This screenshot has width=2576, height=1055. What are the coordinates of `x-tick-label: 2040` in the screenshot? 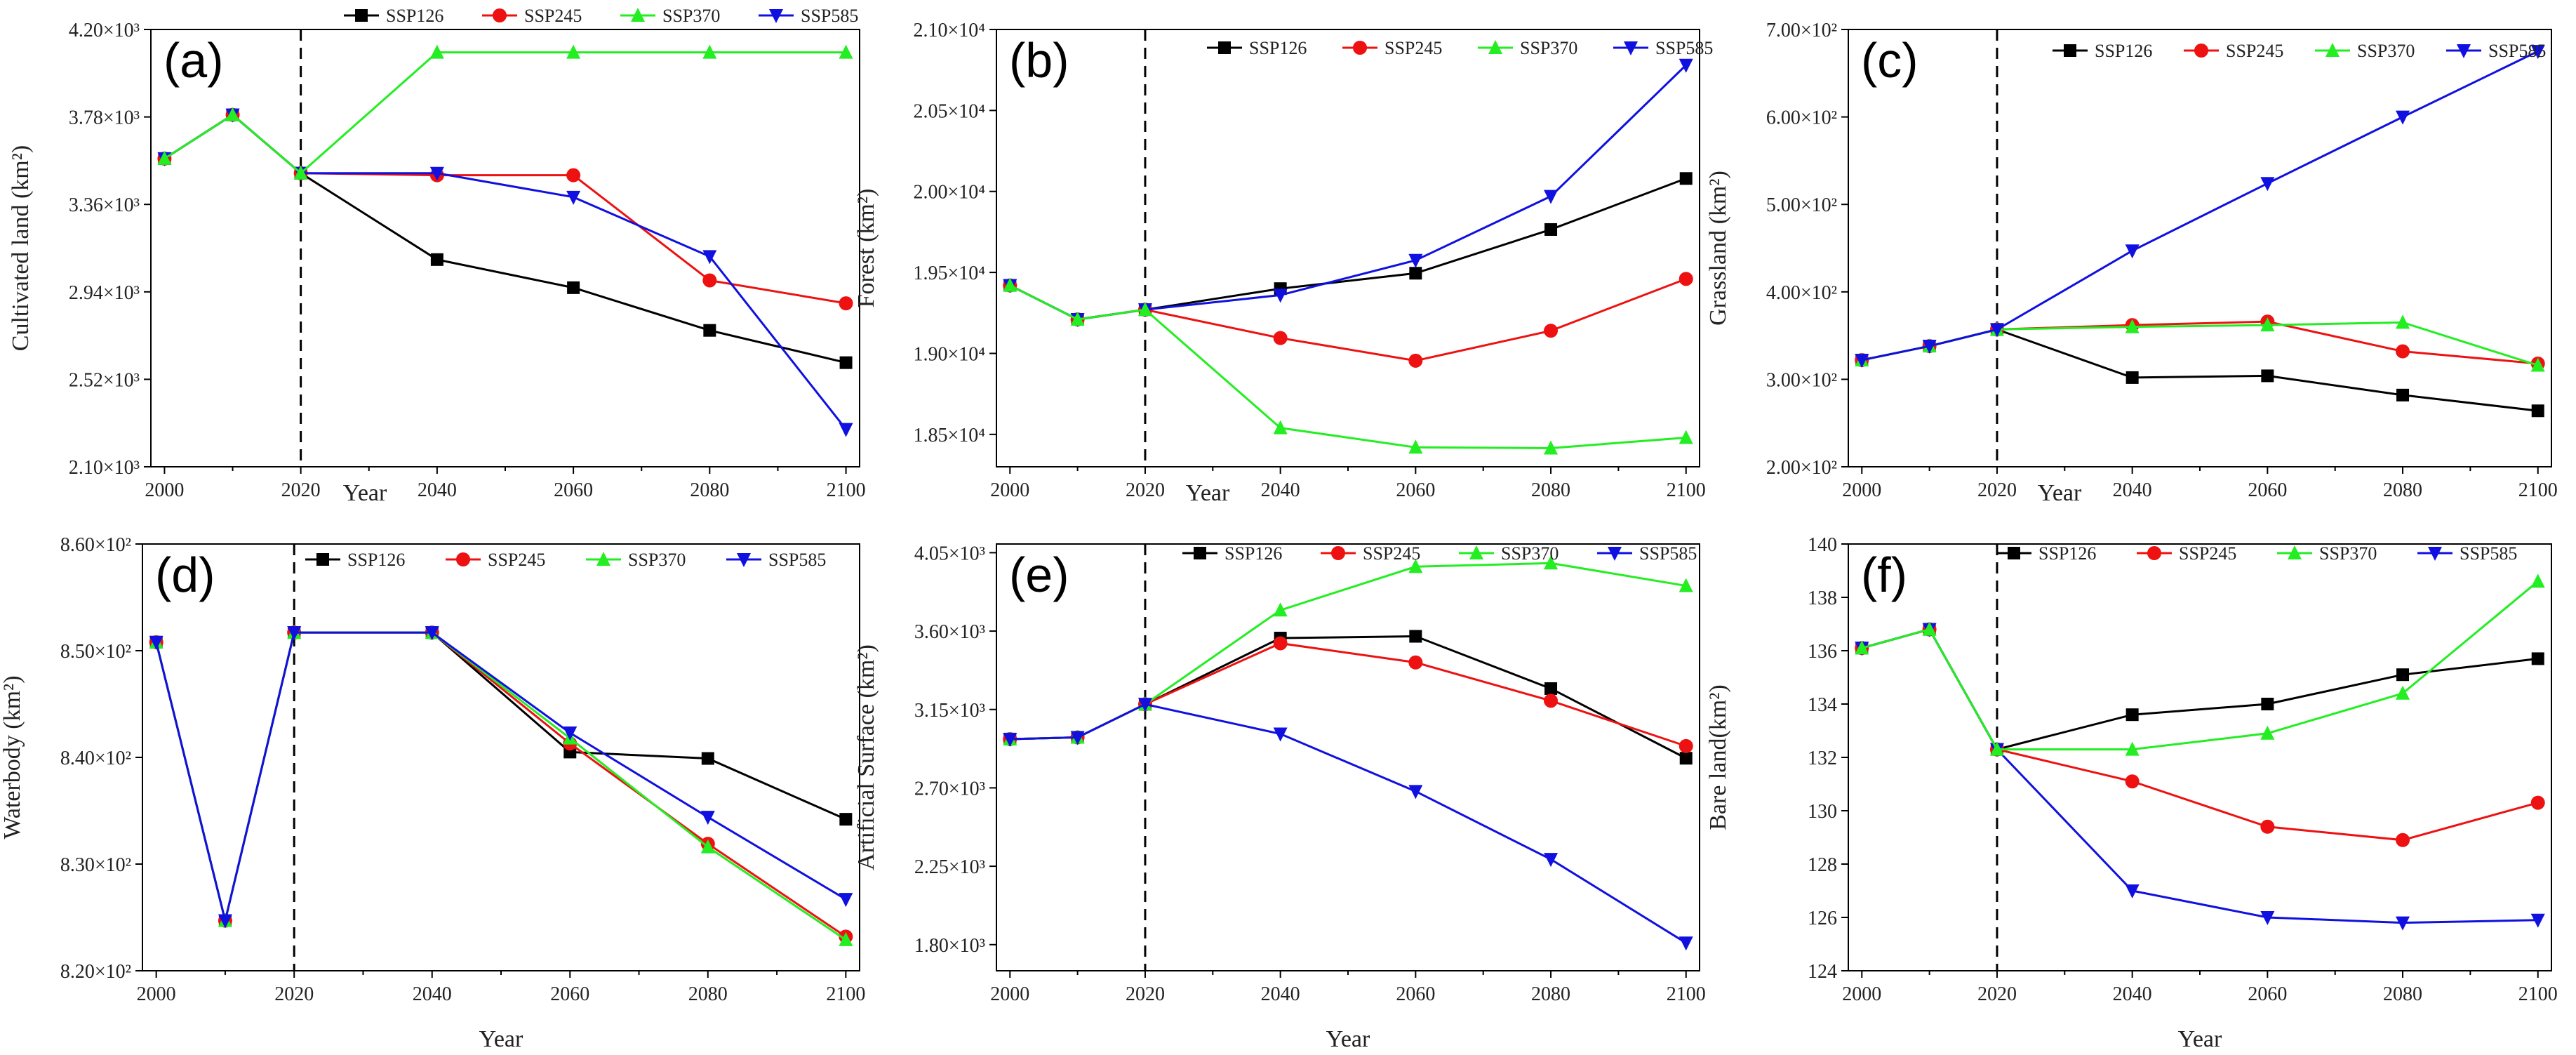 It's located at (1281, 490).